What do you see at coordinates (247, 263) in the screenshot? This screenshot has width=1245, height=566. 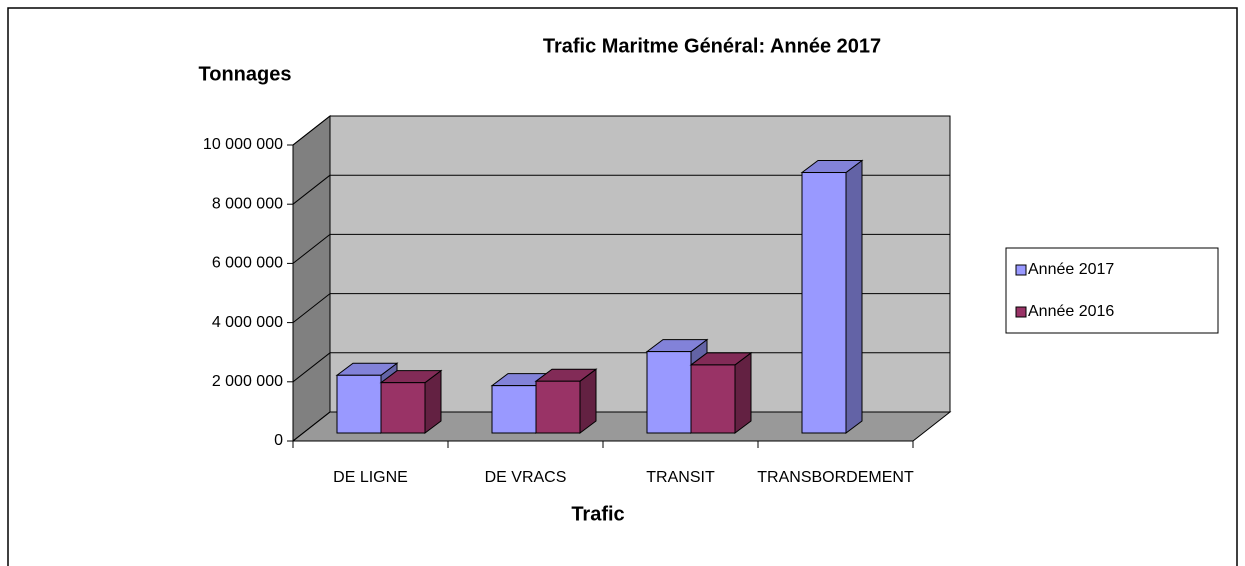 I see `y-tick-label: 6 000 000` at bounding box center [247, 263].